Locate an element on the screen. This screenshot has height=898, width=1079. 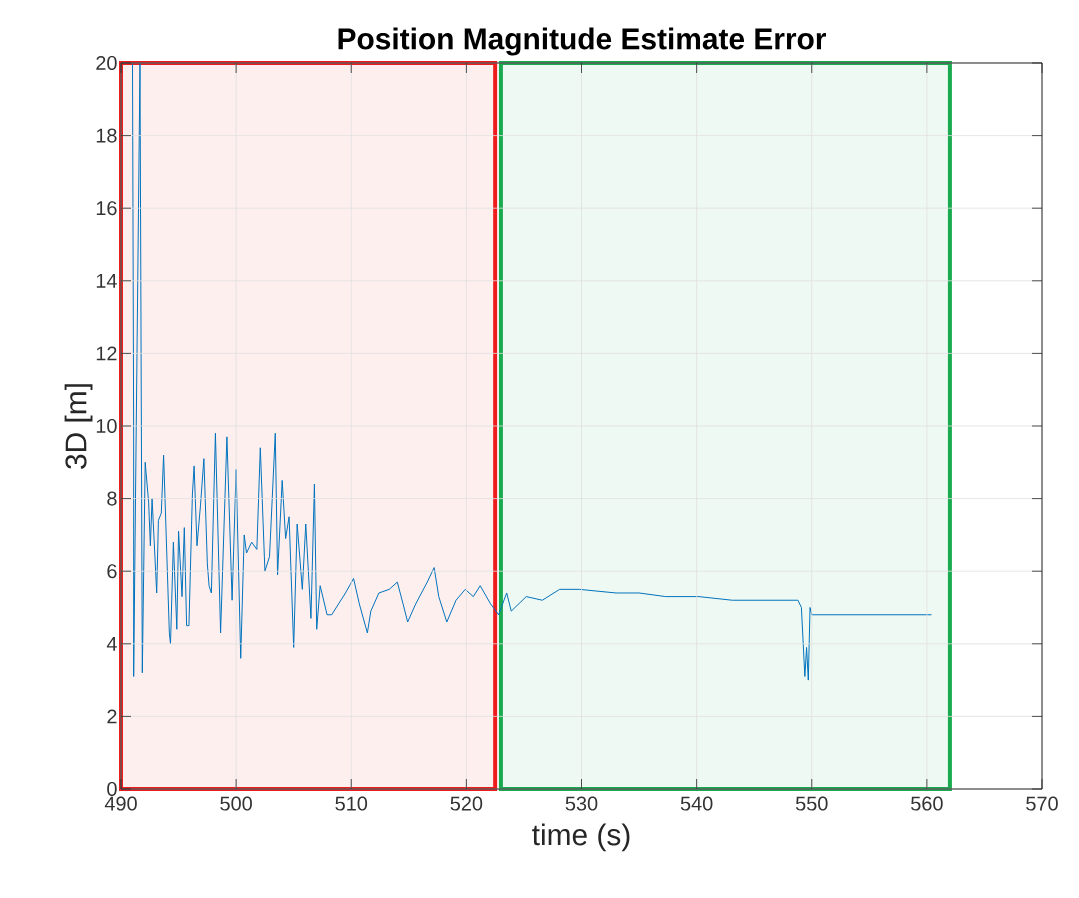
y-tick-label: 12 is located at coordinates (106, 353).